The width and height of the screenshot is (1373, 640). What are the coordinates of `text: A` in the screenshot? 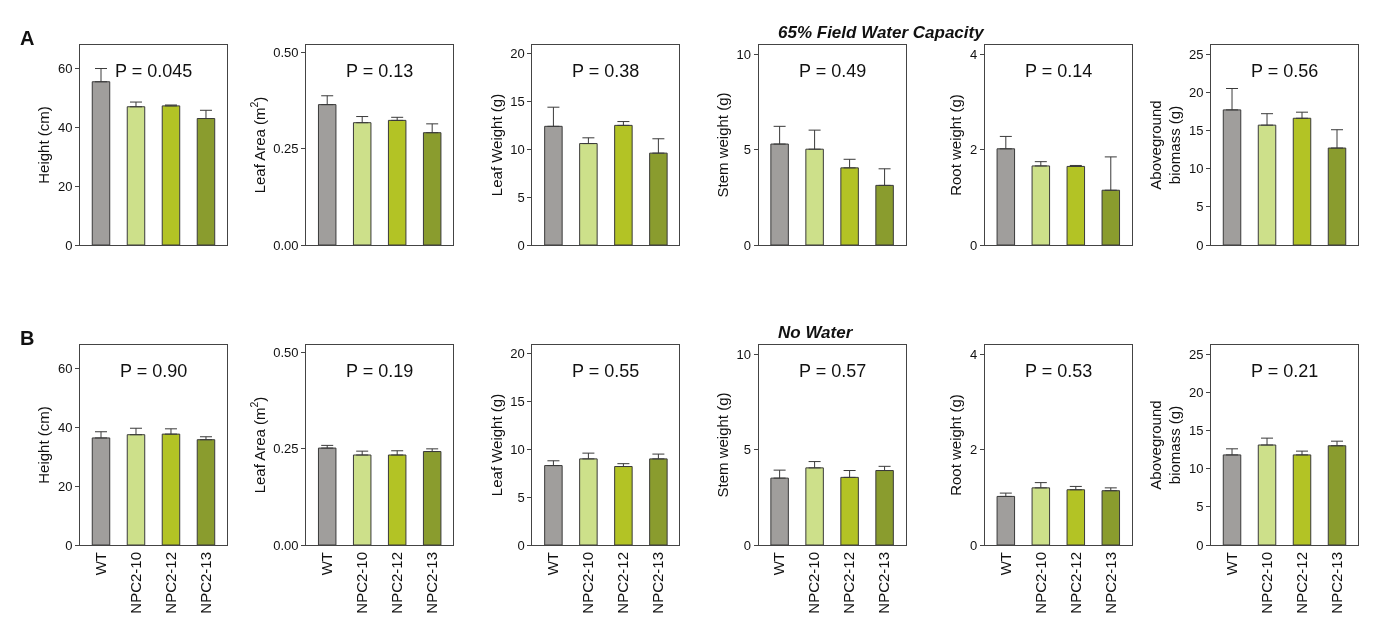 It's located at (27, 38).